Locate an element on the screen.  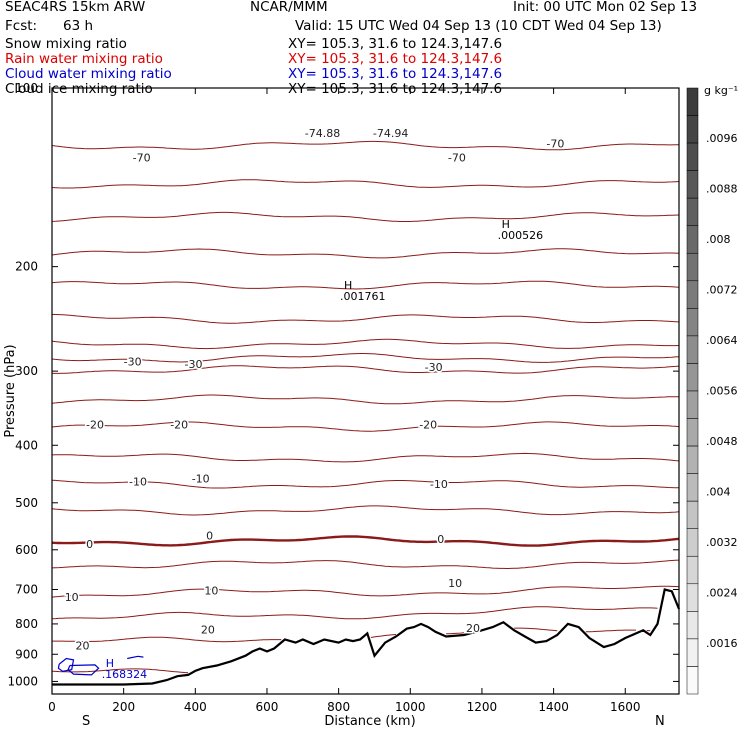
forecast-label: Fcst: is located at coordinates (21, 26).